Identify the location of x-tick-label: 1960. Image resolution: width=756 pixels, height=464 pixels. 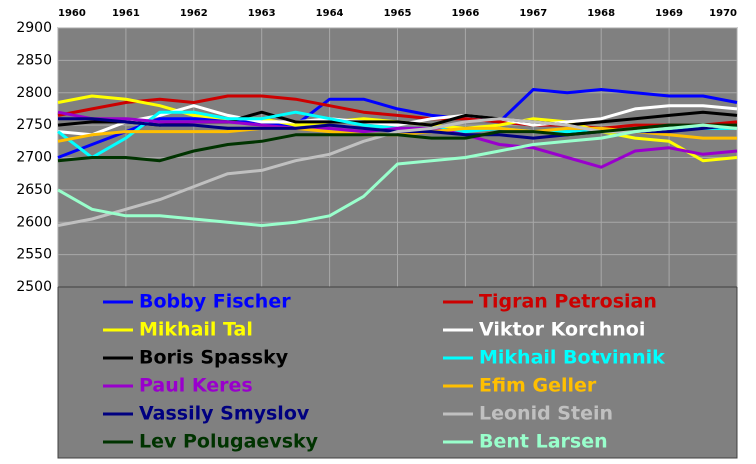
(72, 13).